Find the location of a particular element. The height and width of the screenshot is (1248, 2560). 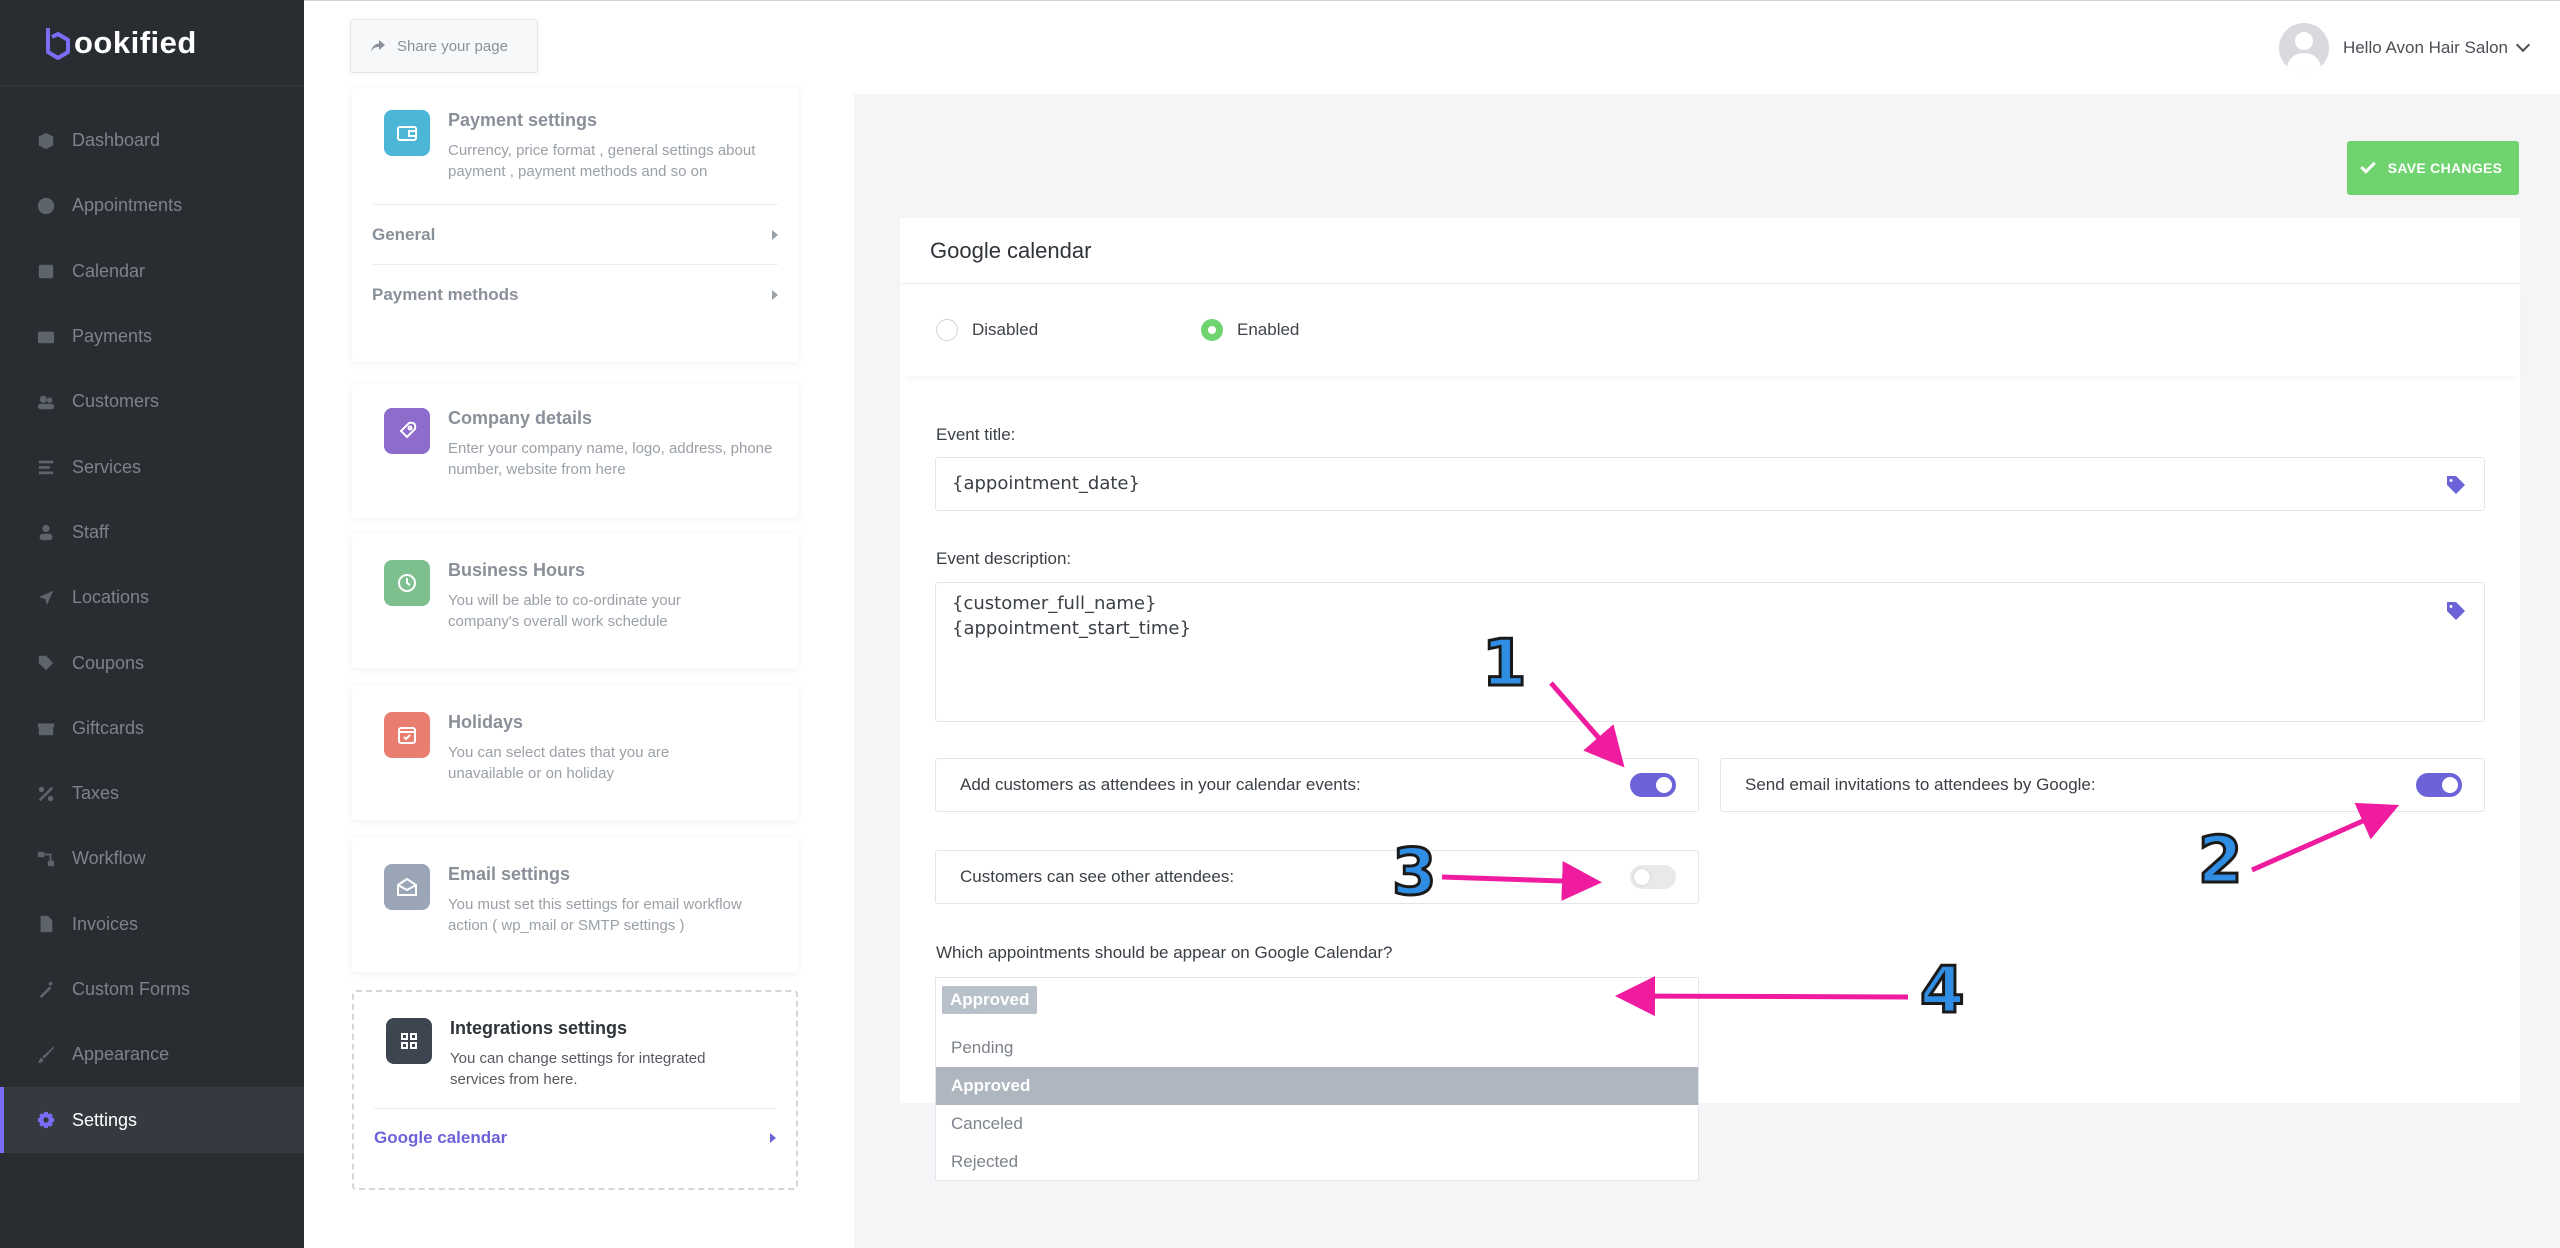

annotation-number-3: 3 is located at coordinates (1415, 873).